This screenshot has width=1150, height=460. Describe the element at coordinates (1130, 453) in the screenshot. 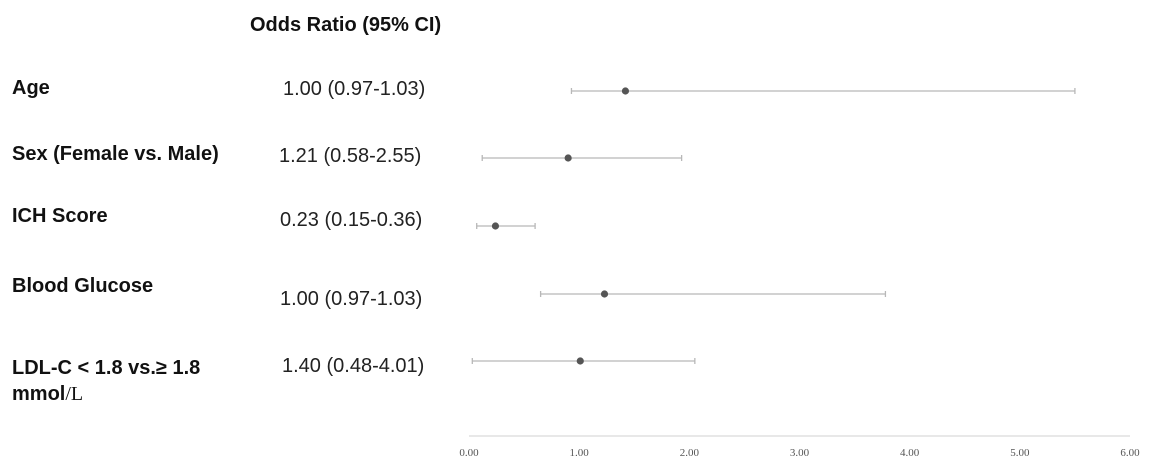

I see `x-tick-label: 6.00` at that location.